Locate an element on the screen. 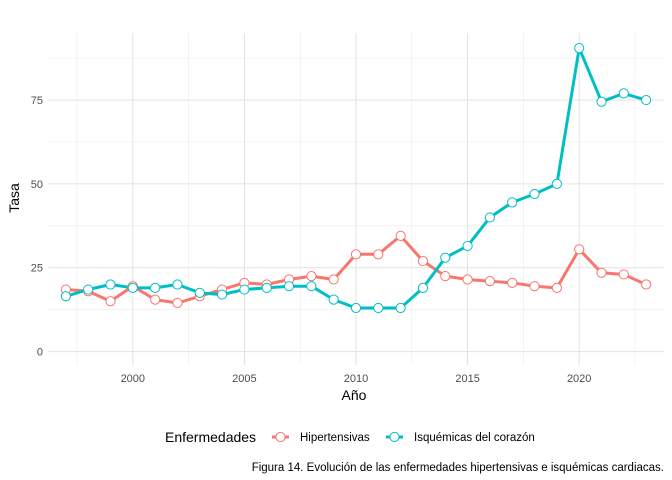  y-axis-tick-labels: 0 25 50 75 is located at coordinates (37, 227).